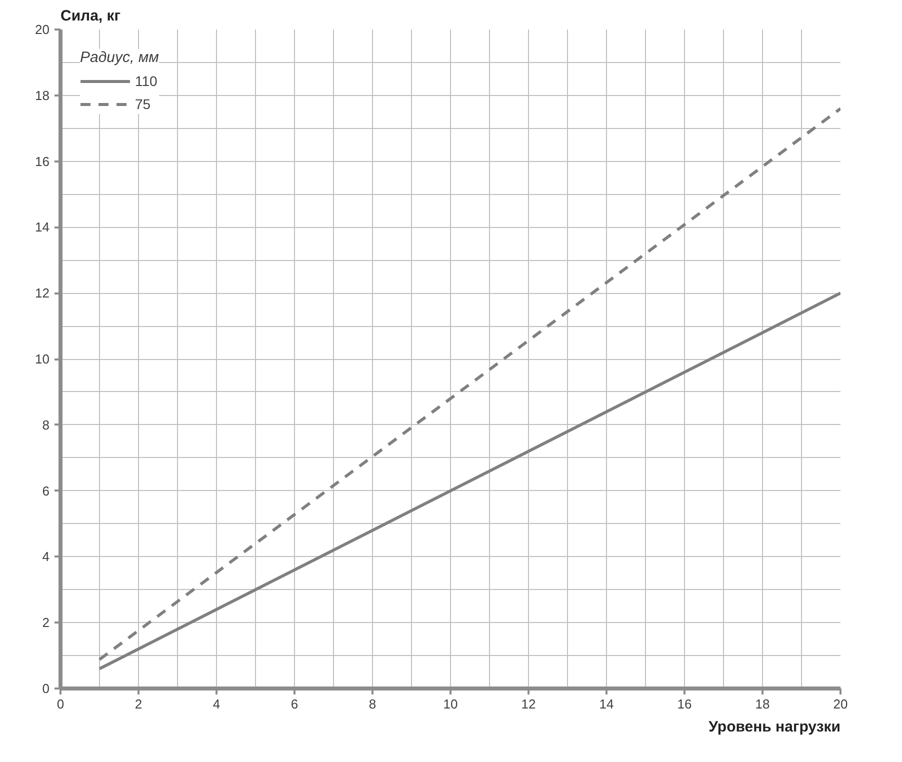 This screenshot has height=762, width=902. Describe the element at coordinates (146, 81) in the screenshot. I see `legend-label: 110` at that location.